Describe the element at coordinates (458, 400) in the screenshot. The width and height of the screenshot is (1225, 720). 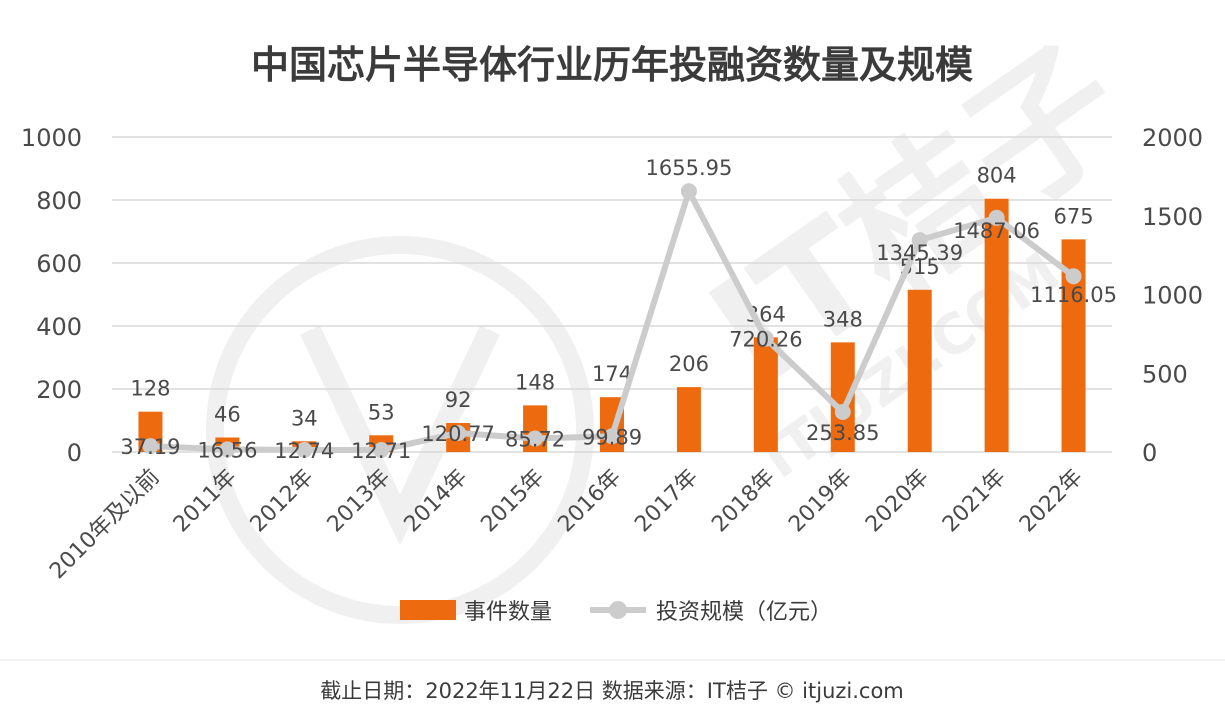
I see `bar-value-label: 92` at that location.